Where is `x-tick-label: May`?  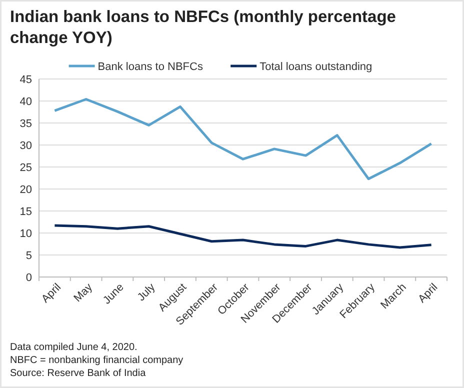 x-tick-label: May is located at coordinates (84, 293).